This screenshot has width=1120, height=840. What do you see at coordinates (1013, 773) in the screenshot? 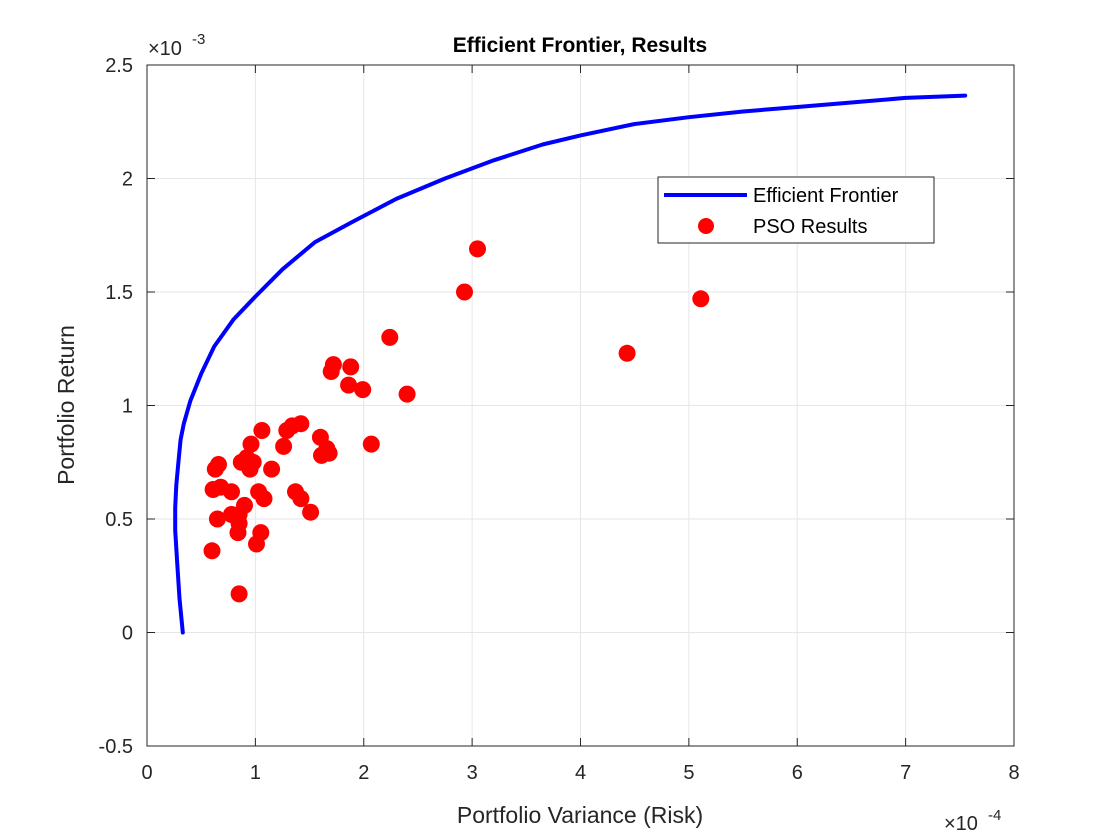
I see `x-tick-label: 8` at bounding box center [1013, 773].